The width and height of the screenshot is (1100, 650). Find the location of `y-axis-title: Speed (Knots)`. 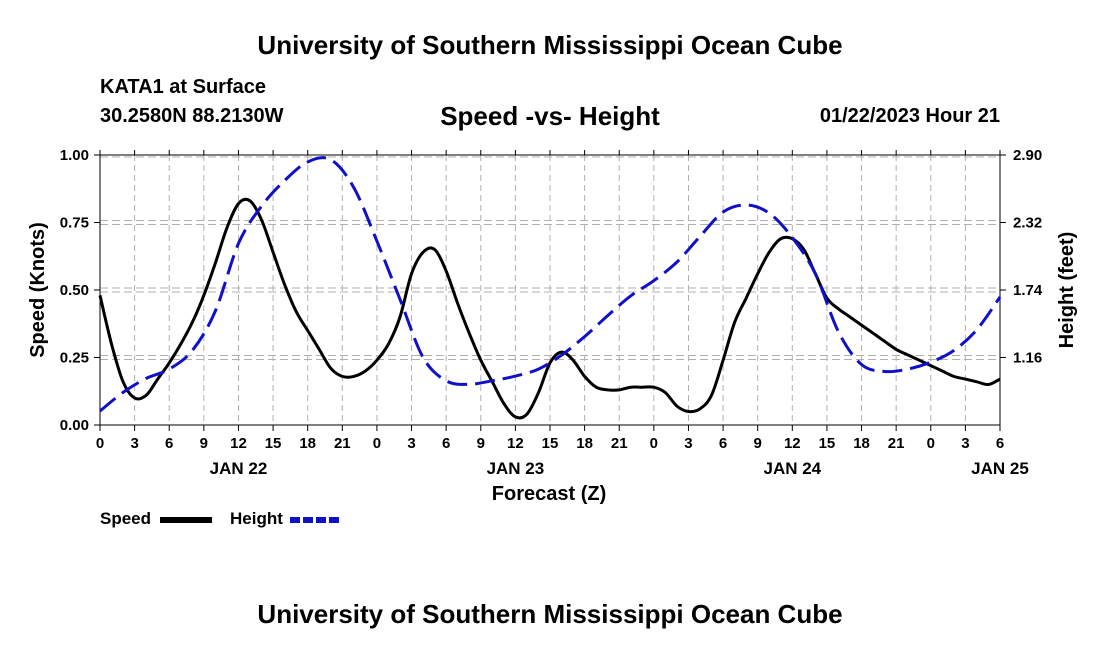

y-axis-title: Speed (Knots) is located at coordinates (38, 290).